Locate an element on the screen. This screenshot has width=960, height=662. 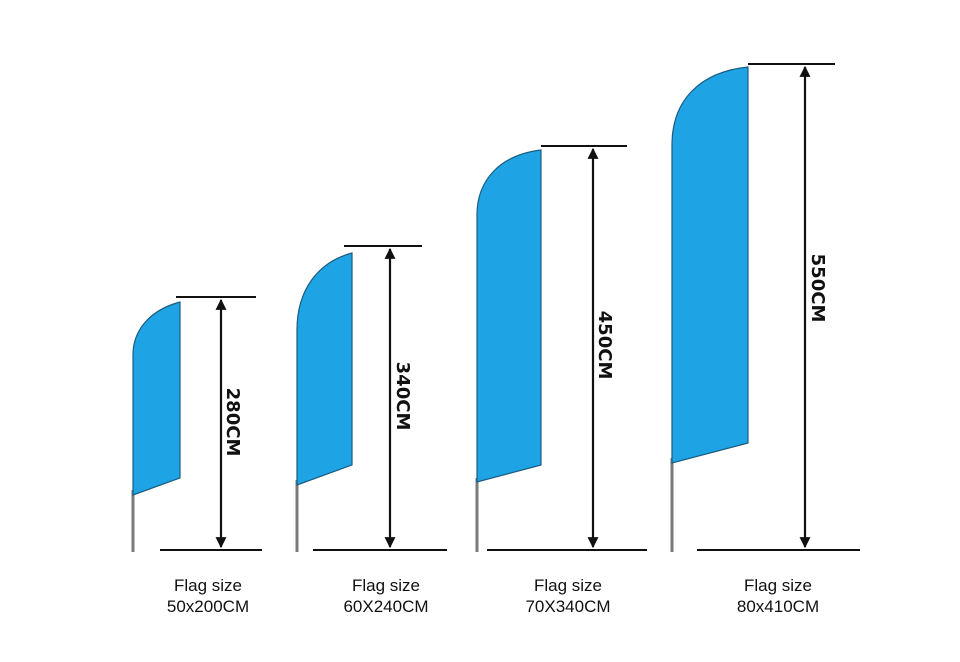
size-label: 70X340CM is located at coordinates (567, 606).